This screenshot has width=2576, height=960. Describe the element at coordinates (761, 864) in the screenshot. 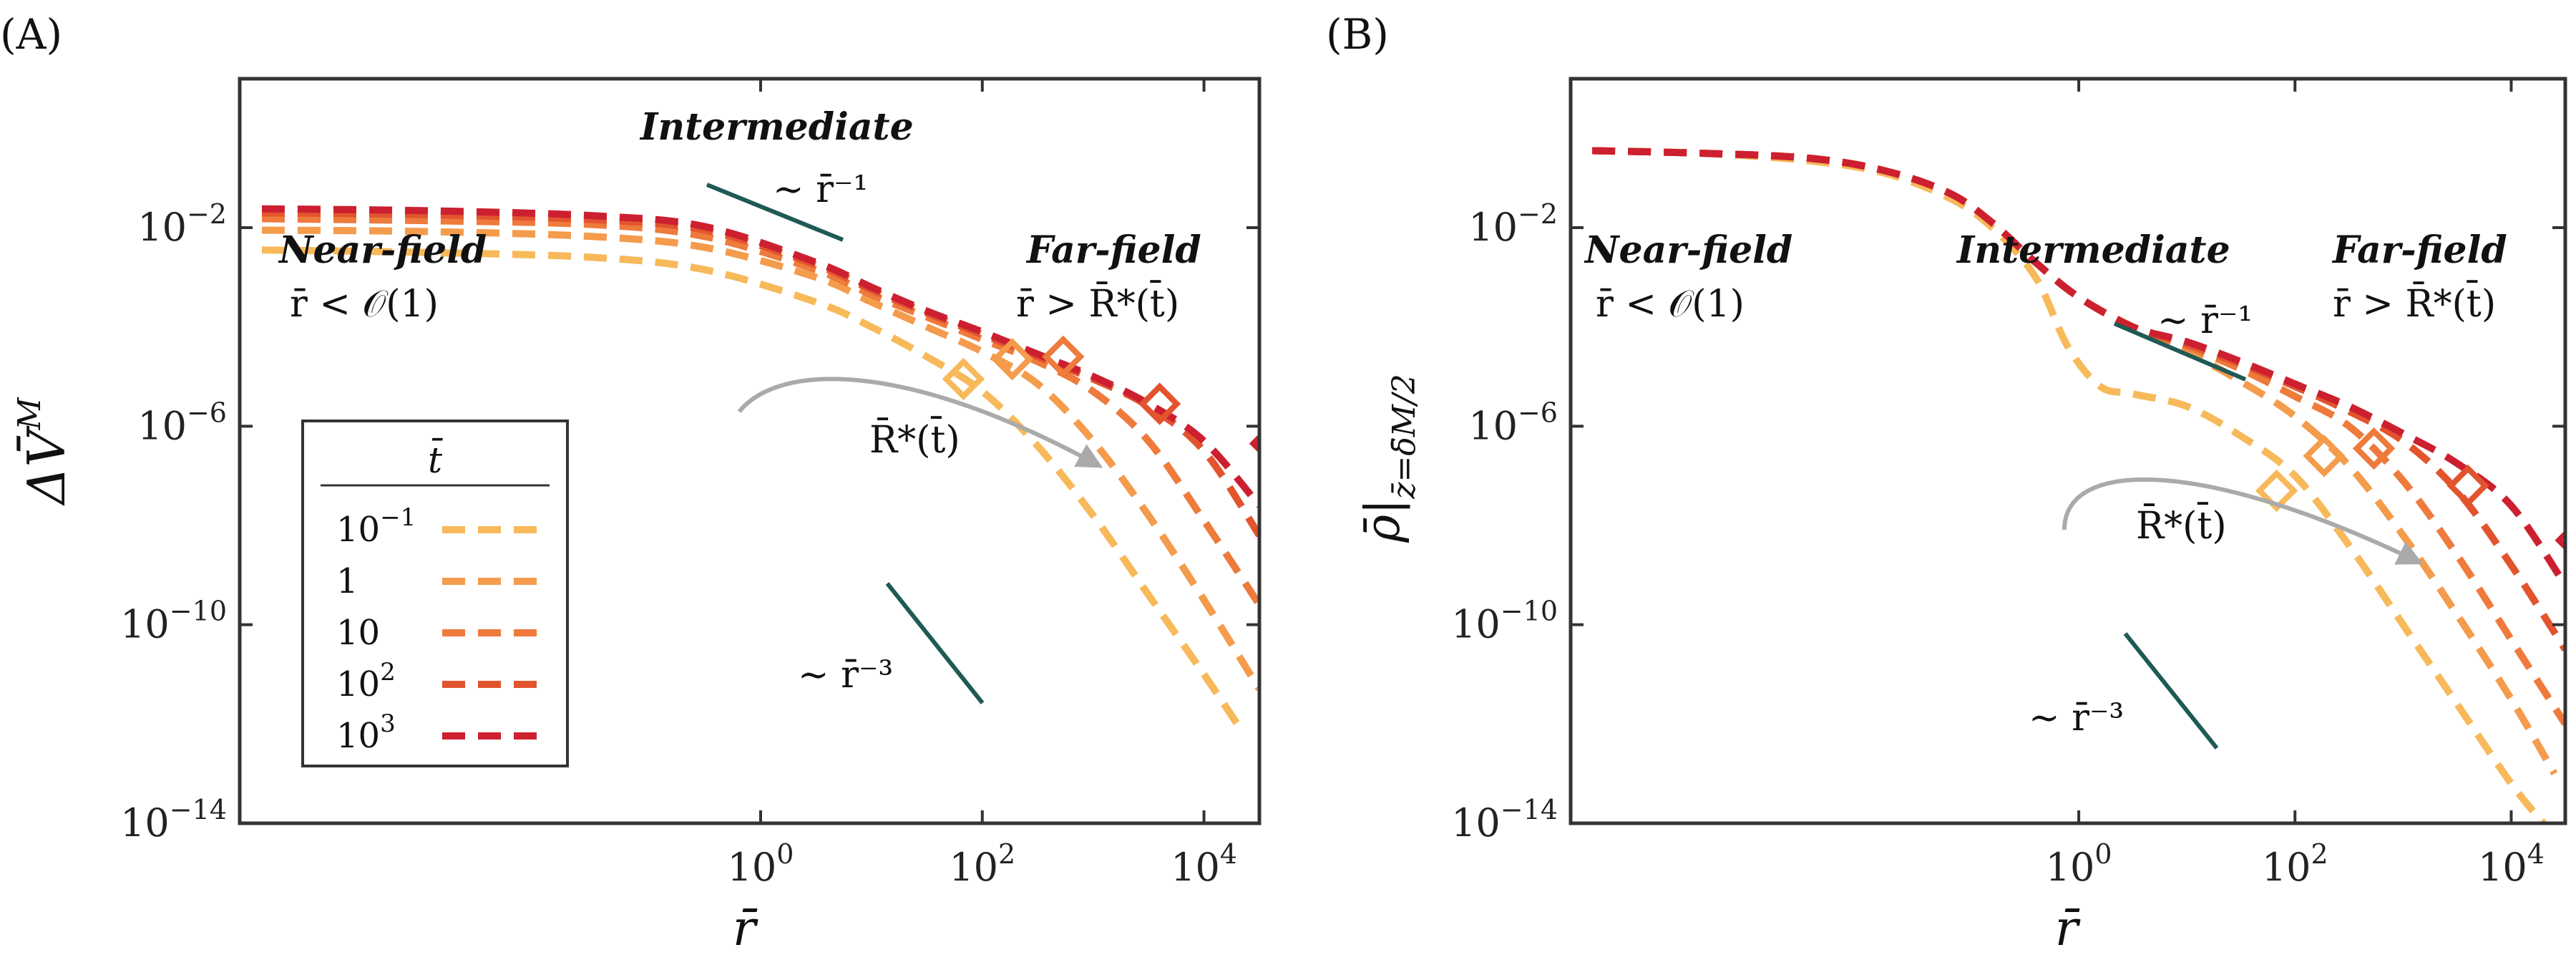

I see `panel-a-x-tick-label-0: 10⁰` at that location.